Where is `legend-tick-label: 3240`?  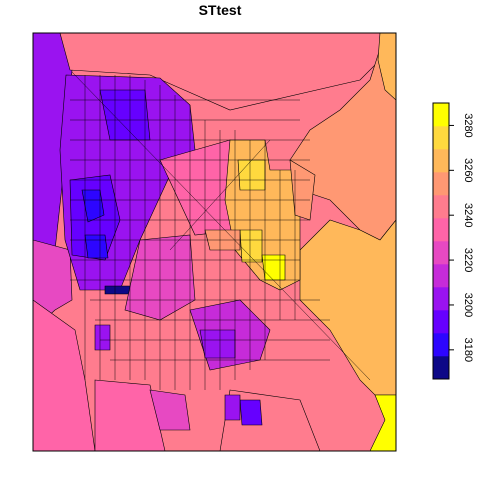 legend-tick-label: 3240 is located at coordinates (468, 215).